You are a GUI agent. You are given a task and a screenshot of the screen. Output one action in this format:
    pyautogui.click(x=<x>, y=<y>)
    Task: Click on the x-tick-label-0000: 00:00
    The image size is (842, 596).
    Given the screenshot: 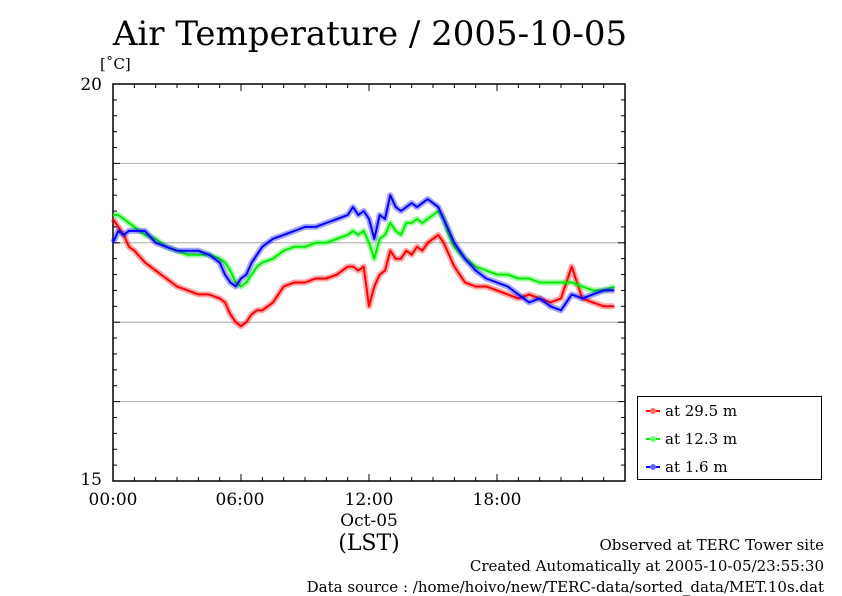 What is the action you would take?
    pyautogui.click(x=113, y=500)
    